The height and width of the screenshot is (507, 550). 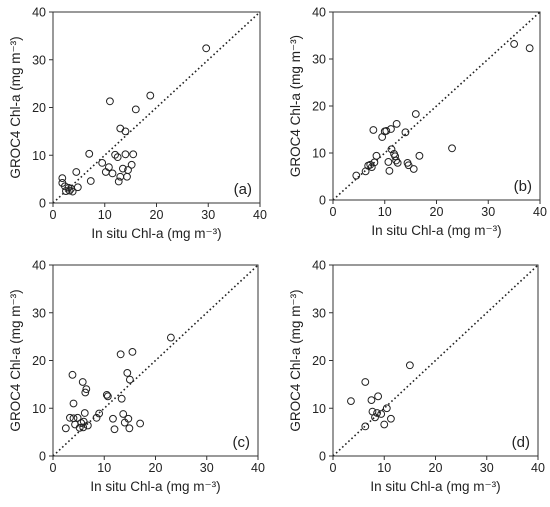 I want to click on panel-label-c: (c), so click(x=242, y=442).